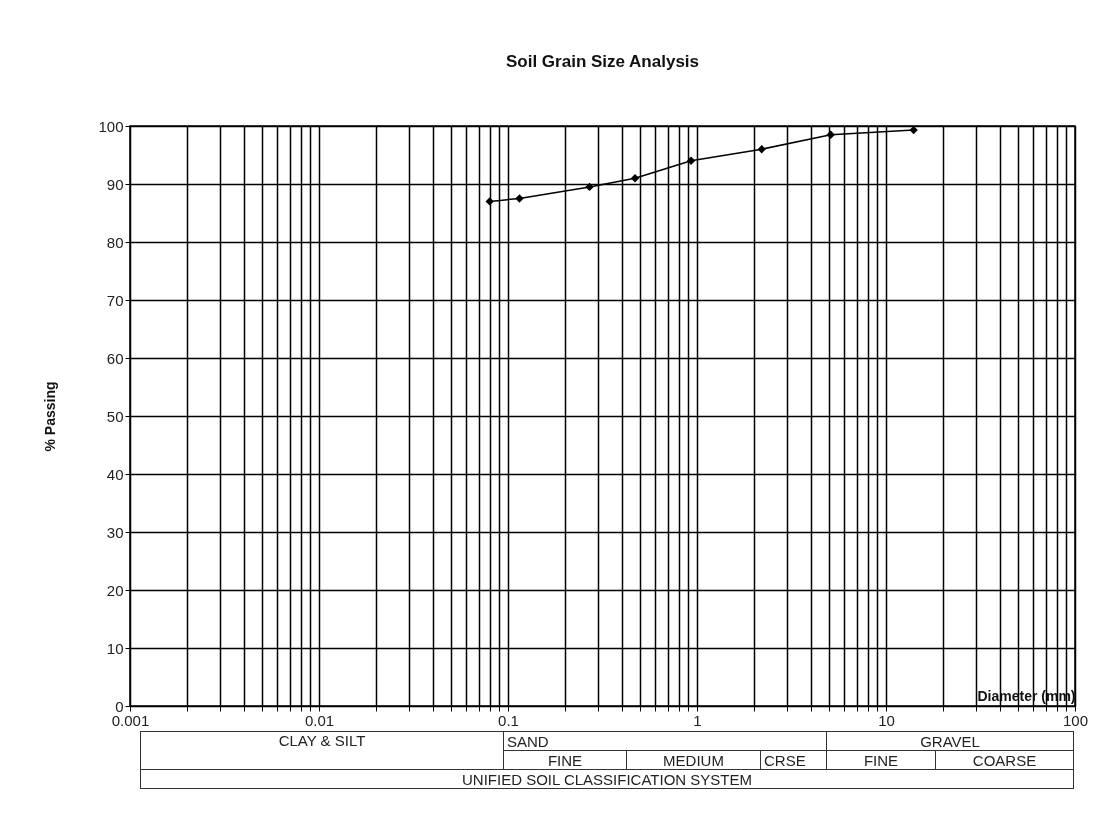  I want to click on y-tick-label: 80, so click(115, 242).